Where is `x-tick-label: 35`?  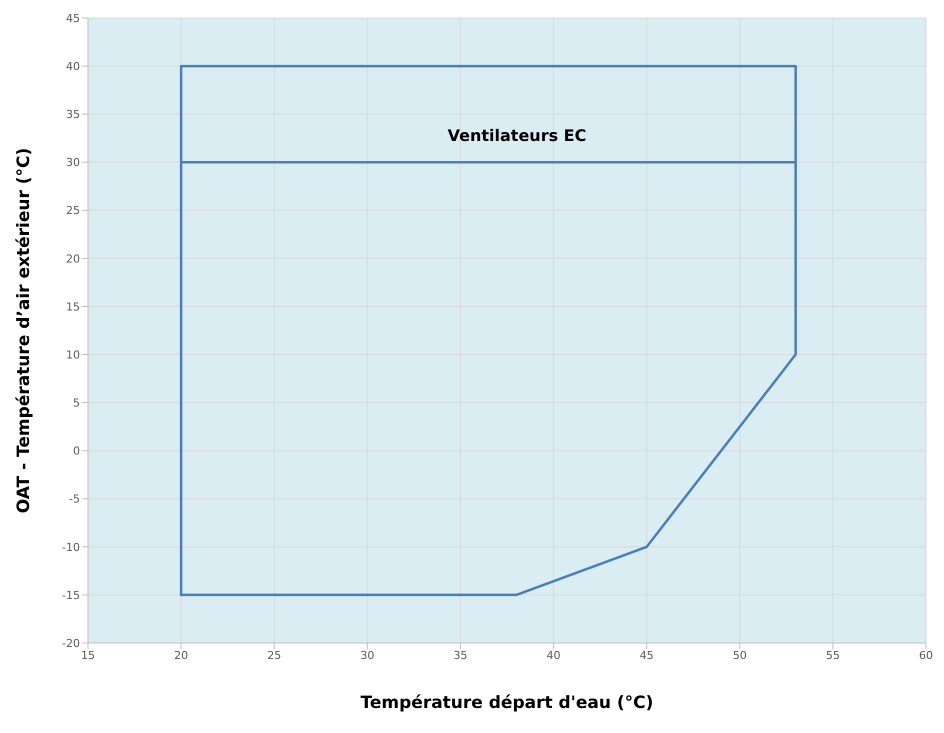 x-tick-label: 35 is located at coordinates (460, 655).